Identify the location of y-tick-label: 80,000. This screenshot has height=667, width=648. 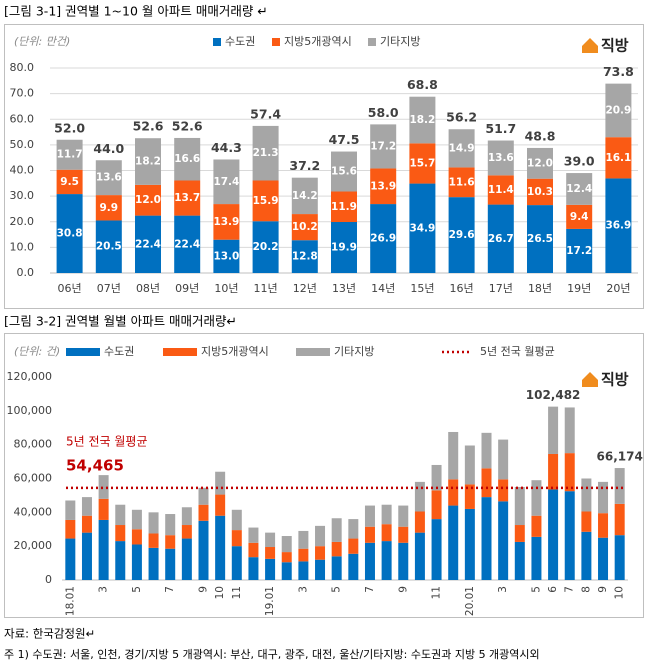
(33, 444).